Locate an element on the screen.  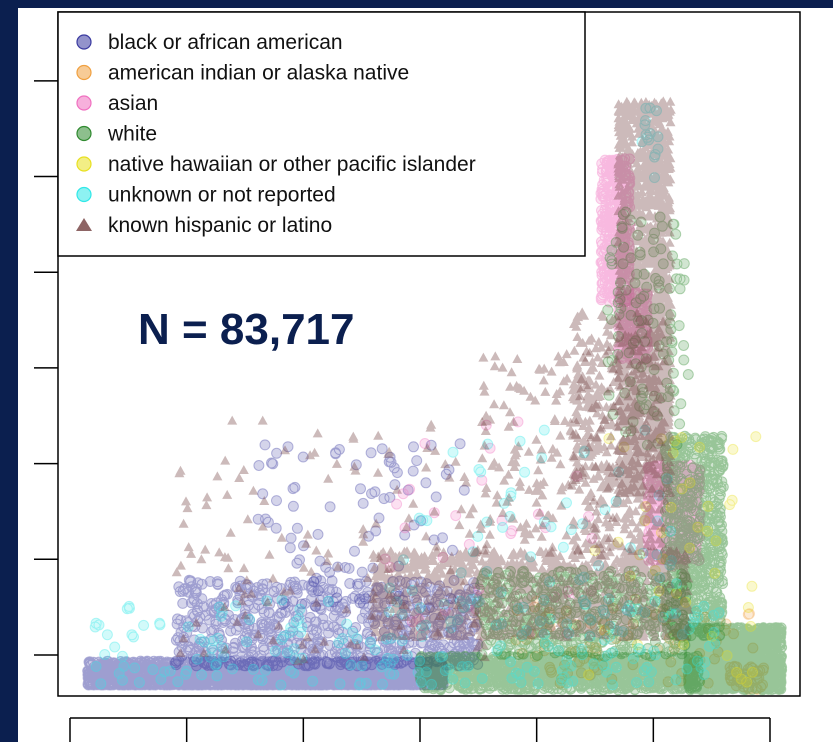
legend-label-0: black or african american is located at coordinates (225, 42).